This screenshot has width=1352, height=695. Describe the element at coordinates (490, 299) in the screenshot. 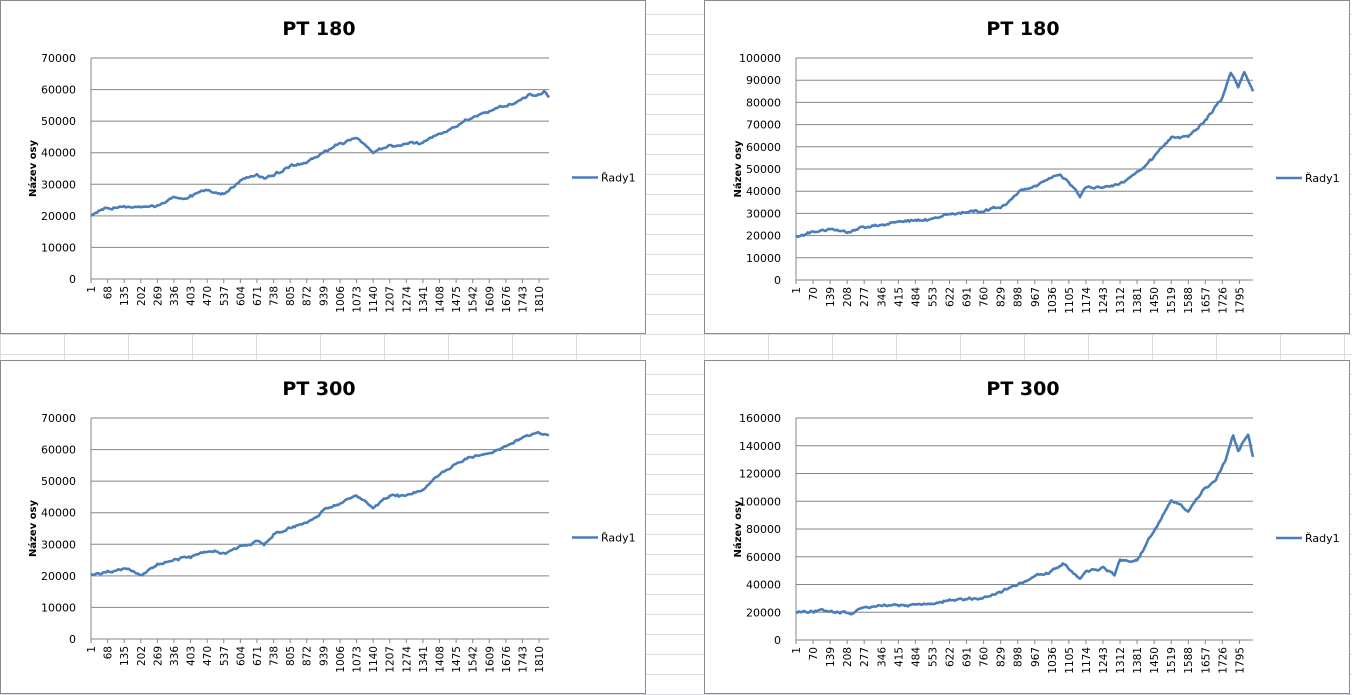

I see `x-tick-label: 1609` at that location.